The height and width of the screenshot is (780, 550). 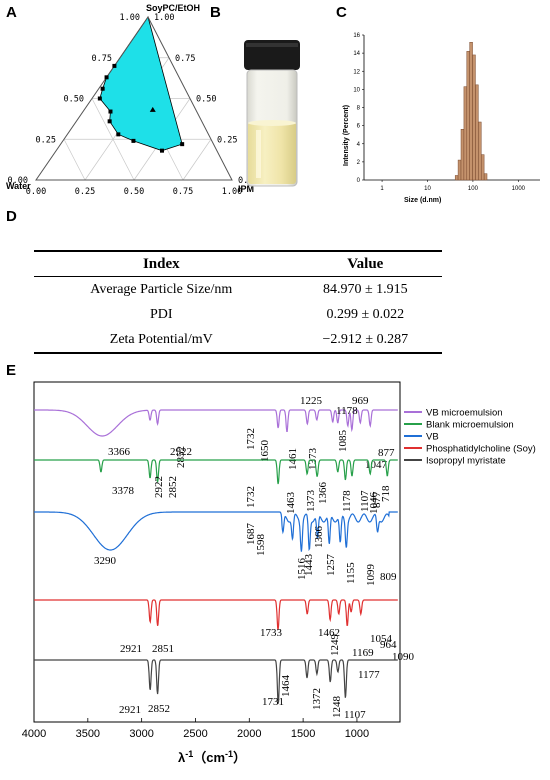 What do you see at coordinates (347, 501) in the screenshot?
I see `peak-label: 1178` at bounding box center [347, 501].